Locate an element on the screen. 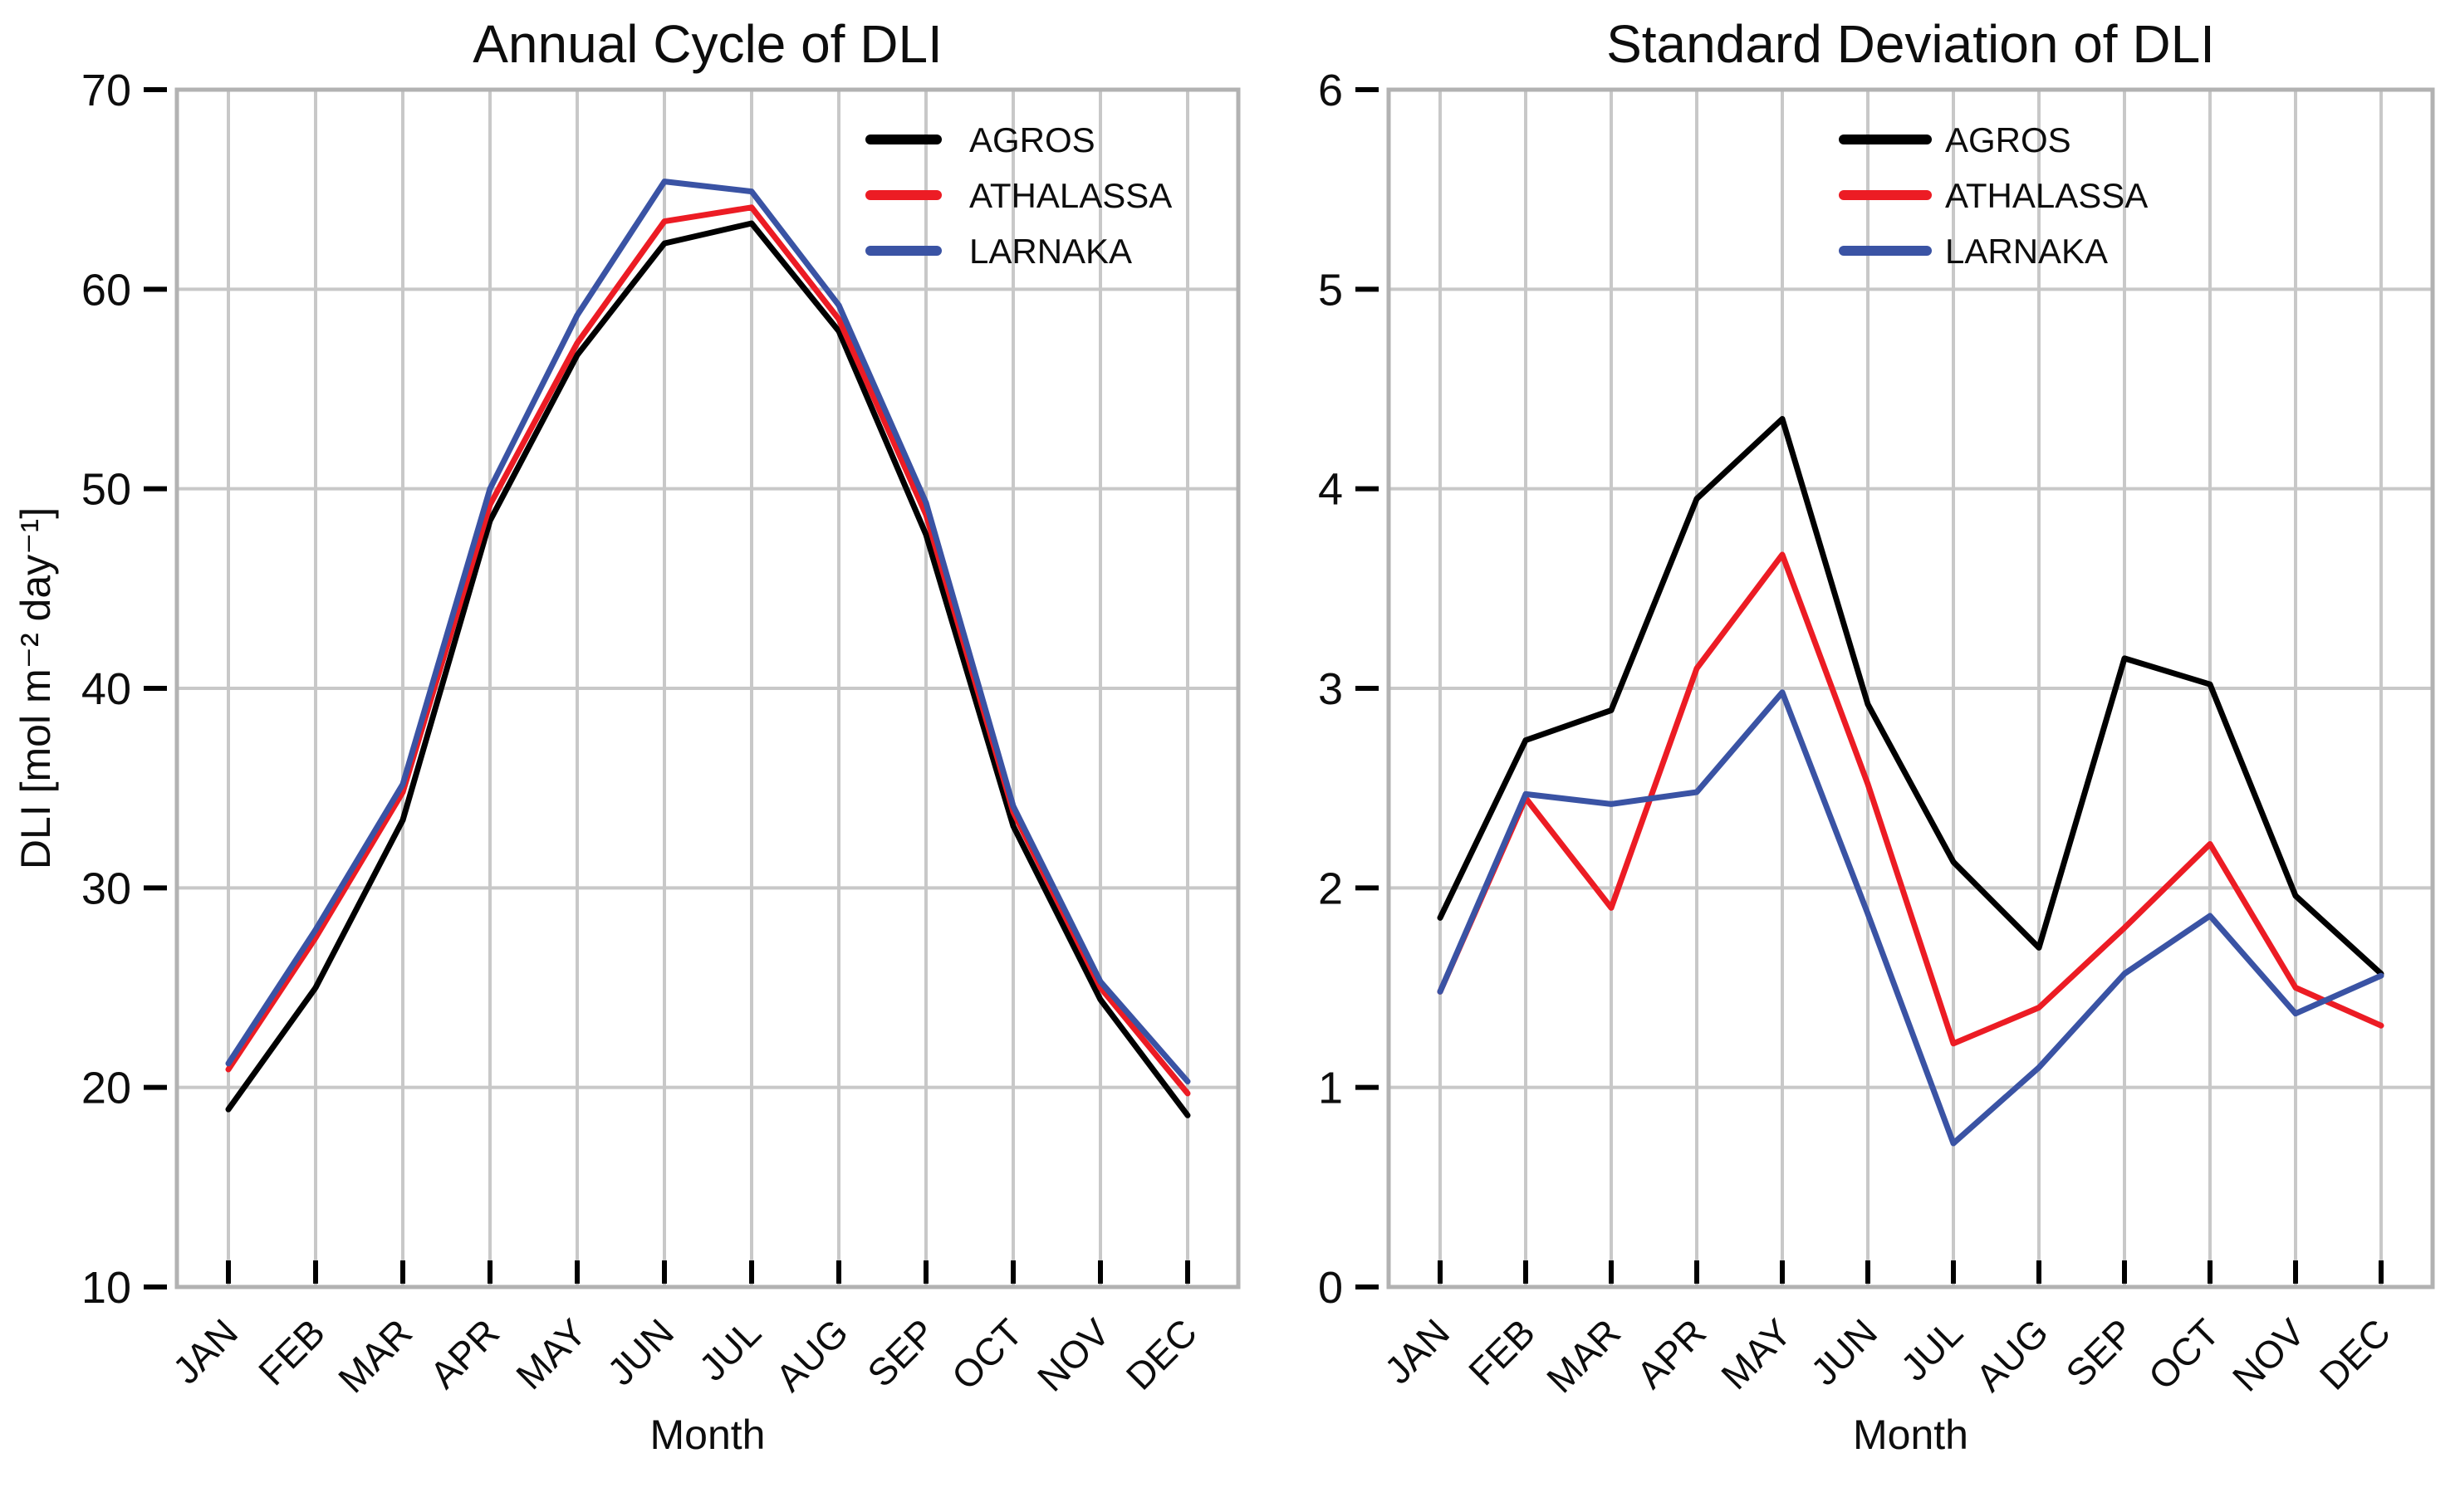 This screenshot has height=1512, width=2460. series-line-athalassa is located at coordinates (1910, 799).